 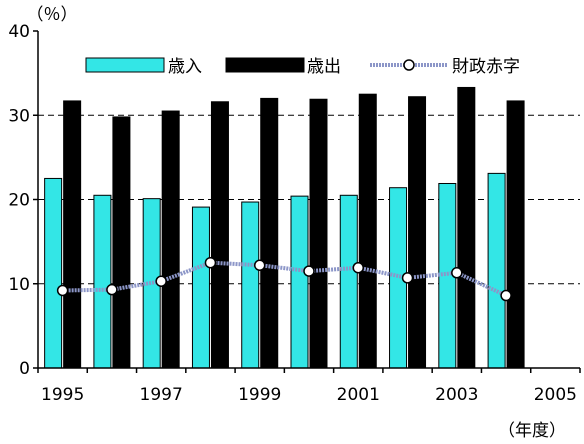 What do you see at coordinates (185, 67) in the screenshot?
I see `legend-label-revenue: 歳入` at bounding box center [185, 67].